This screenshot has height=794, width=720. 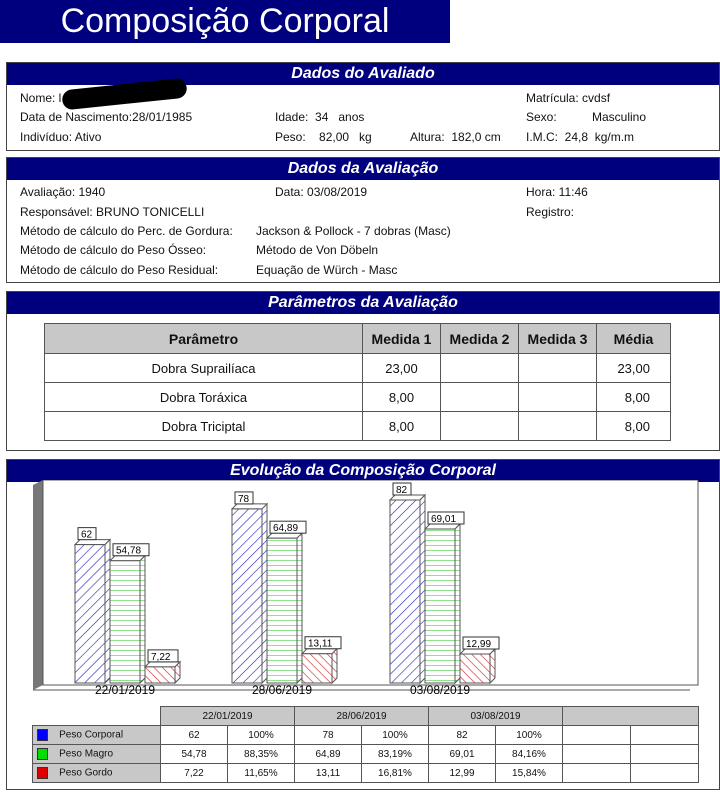 I want to click on hora: Hora: 11:46, so click(x=557, y=192).